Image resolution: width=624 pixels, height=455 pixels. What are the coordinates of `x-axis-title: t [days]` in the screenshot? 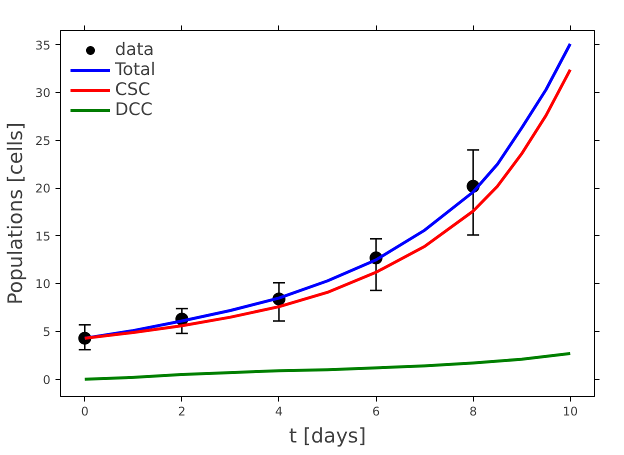 It's located at (327, 436).